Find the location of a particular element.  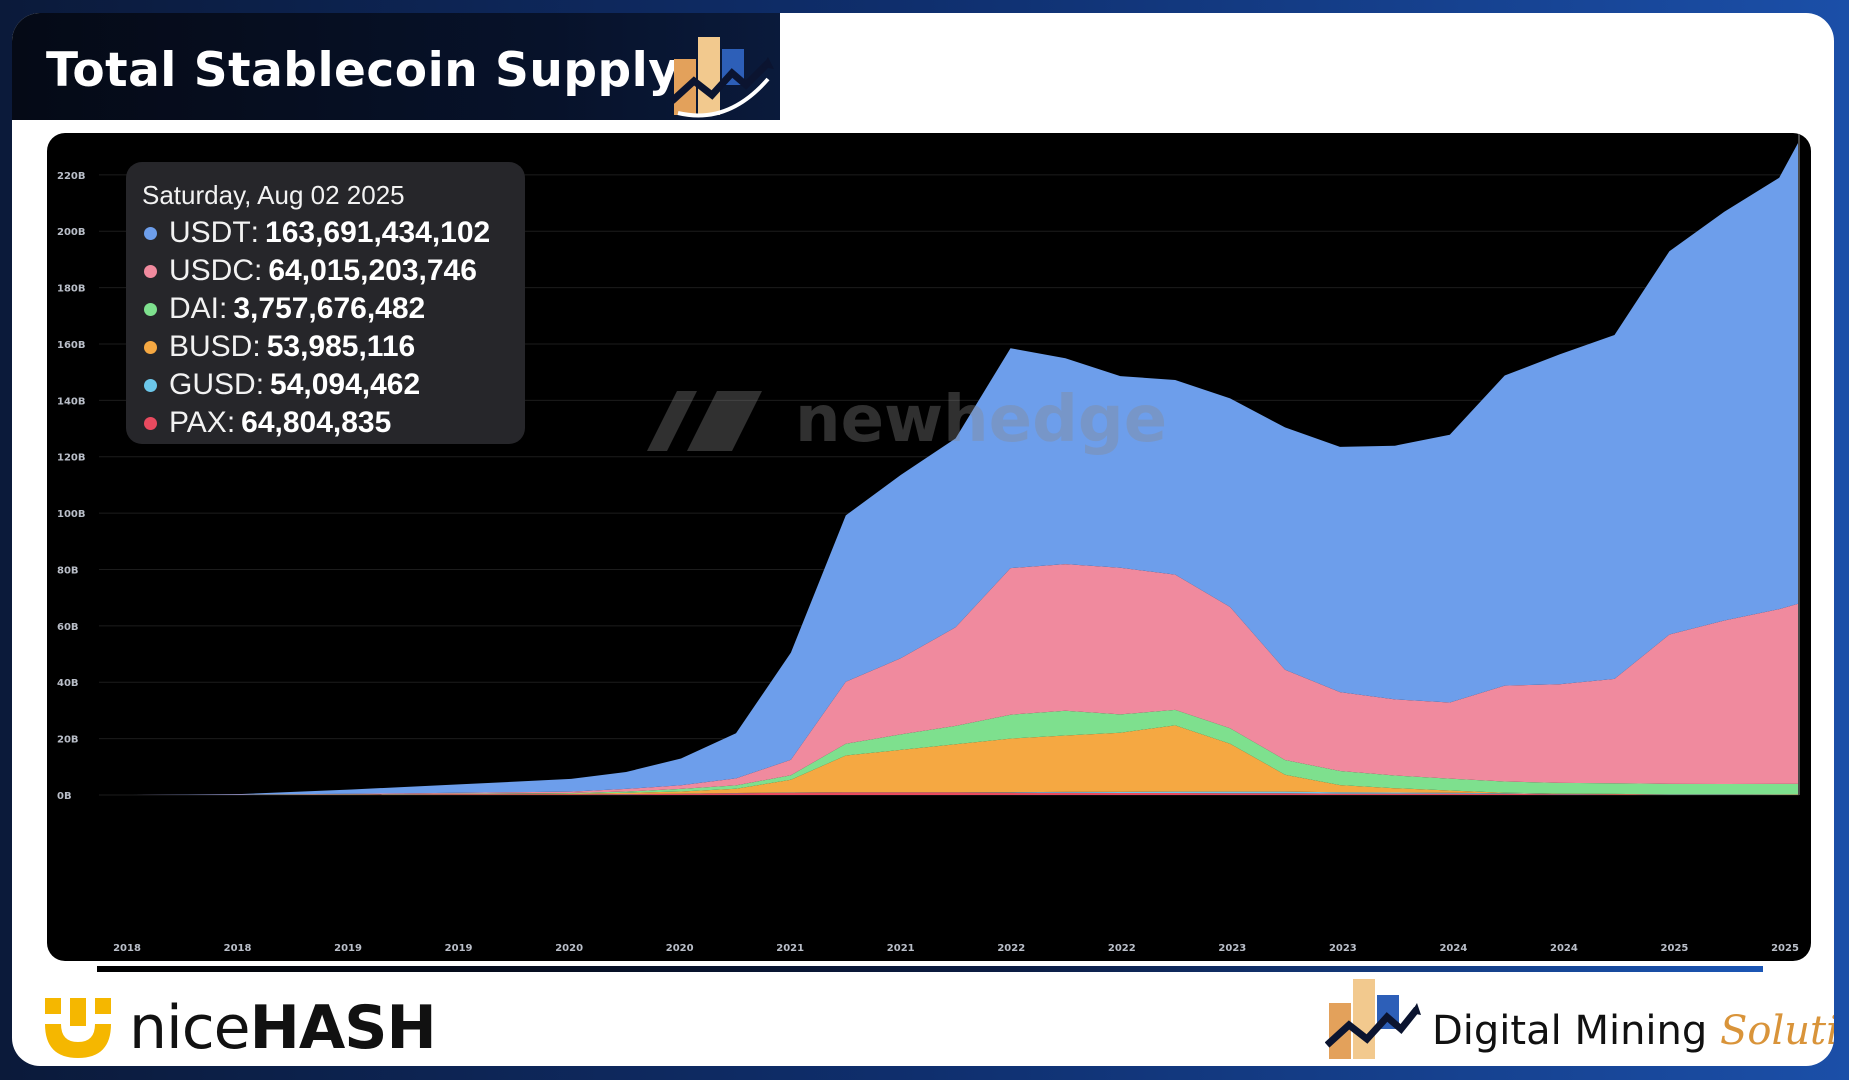

tooltip-label: BUSD is located at coordinates (211, 346).